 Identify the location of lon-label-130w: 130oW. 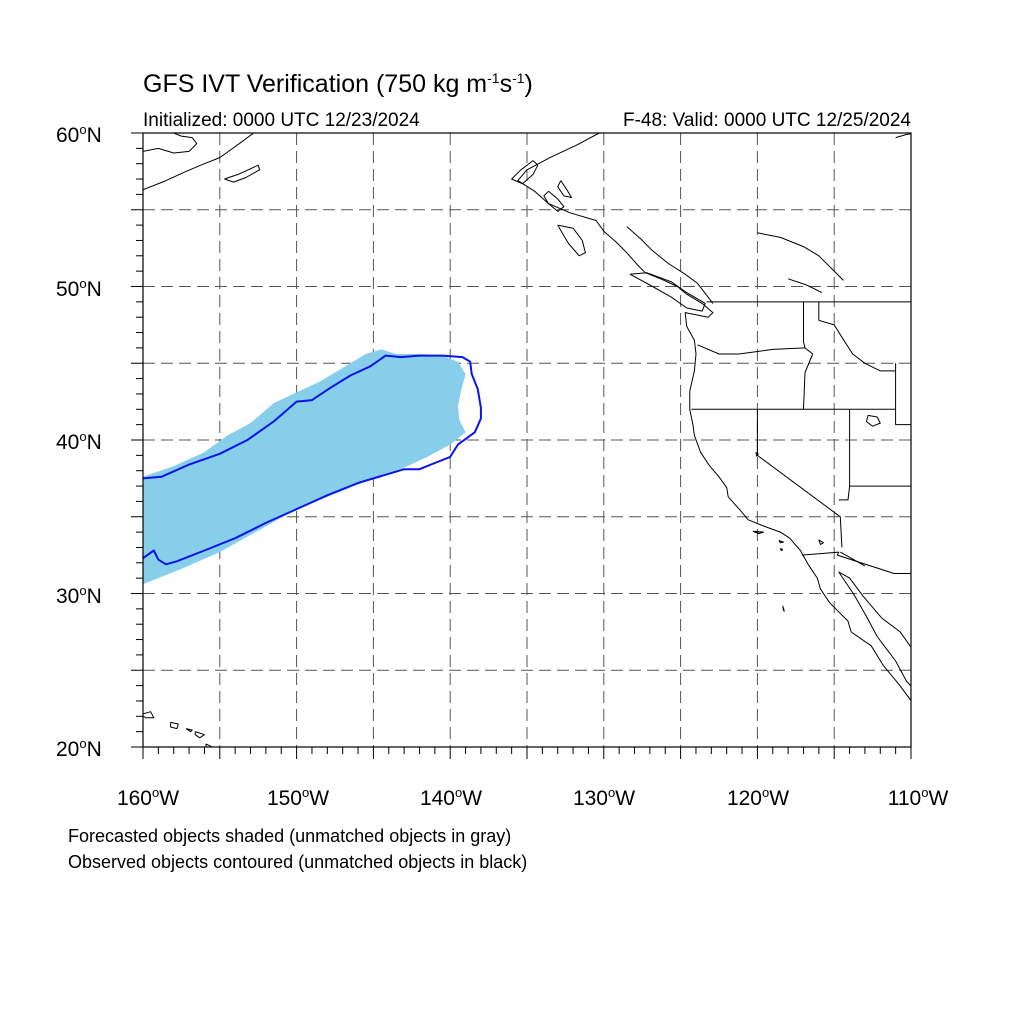
(604, 797).